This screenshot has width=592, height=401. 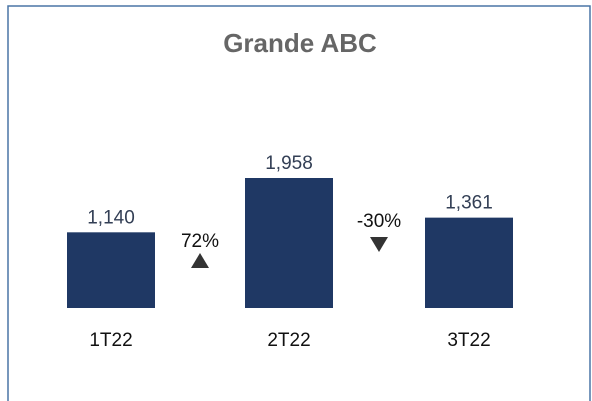 What do you see at coordinates (110, 340) in the screenshot?
I see `x-tick-label: 1T22` at bounding box center [110, 340].